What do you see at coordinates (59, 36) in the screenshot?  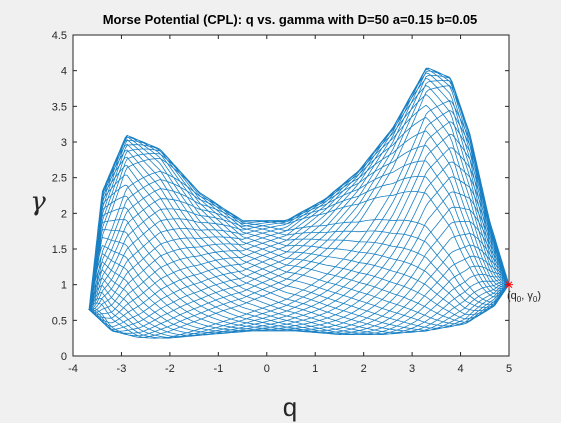 I see `y-tick-label: 4.5` at bounding box center [59, 36].